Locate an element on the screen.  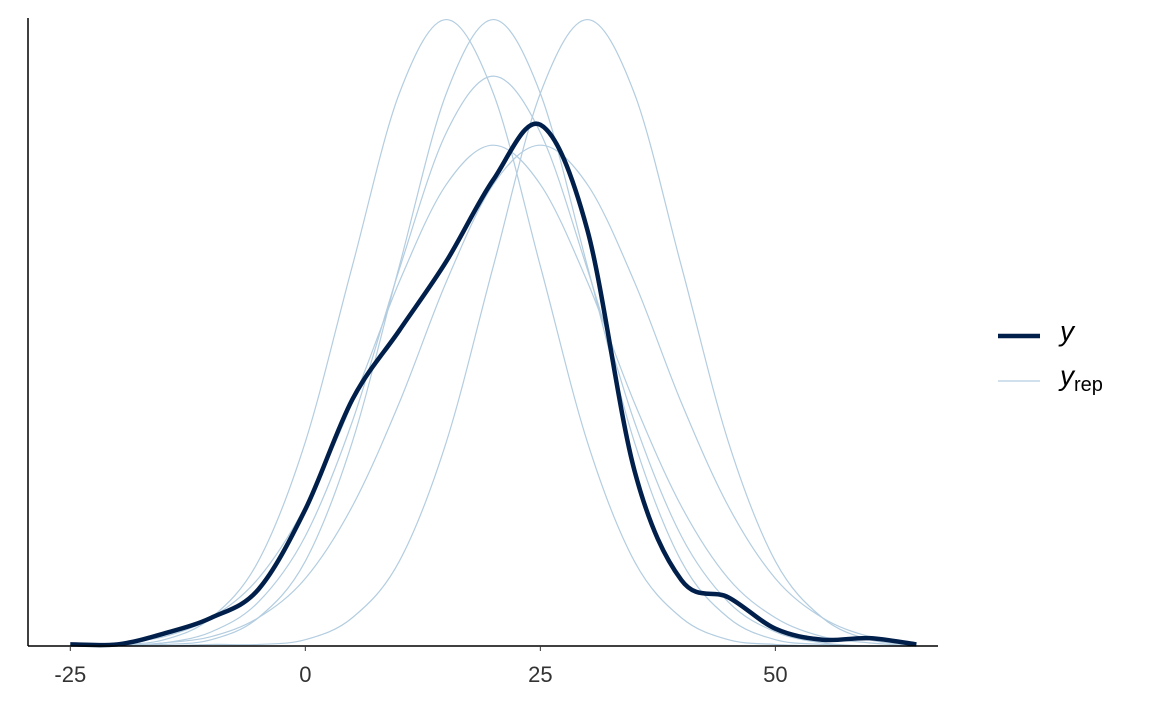
legend-label-sub: rep is located at coordinates (1088, 385).